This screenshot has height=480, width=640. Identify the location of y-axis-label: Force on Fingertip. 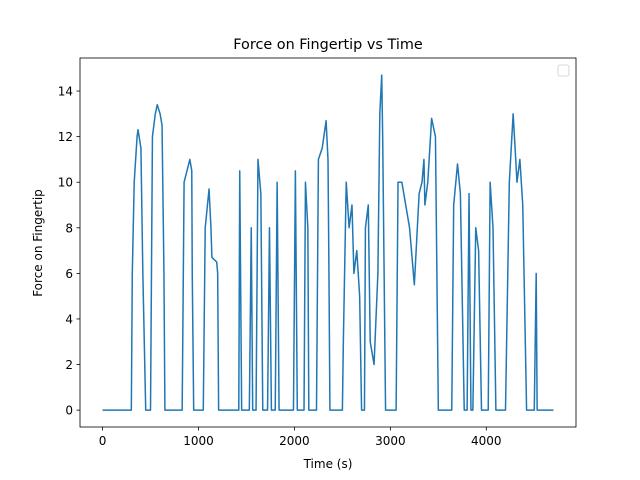
(38, 243).